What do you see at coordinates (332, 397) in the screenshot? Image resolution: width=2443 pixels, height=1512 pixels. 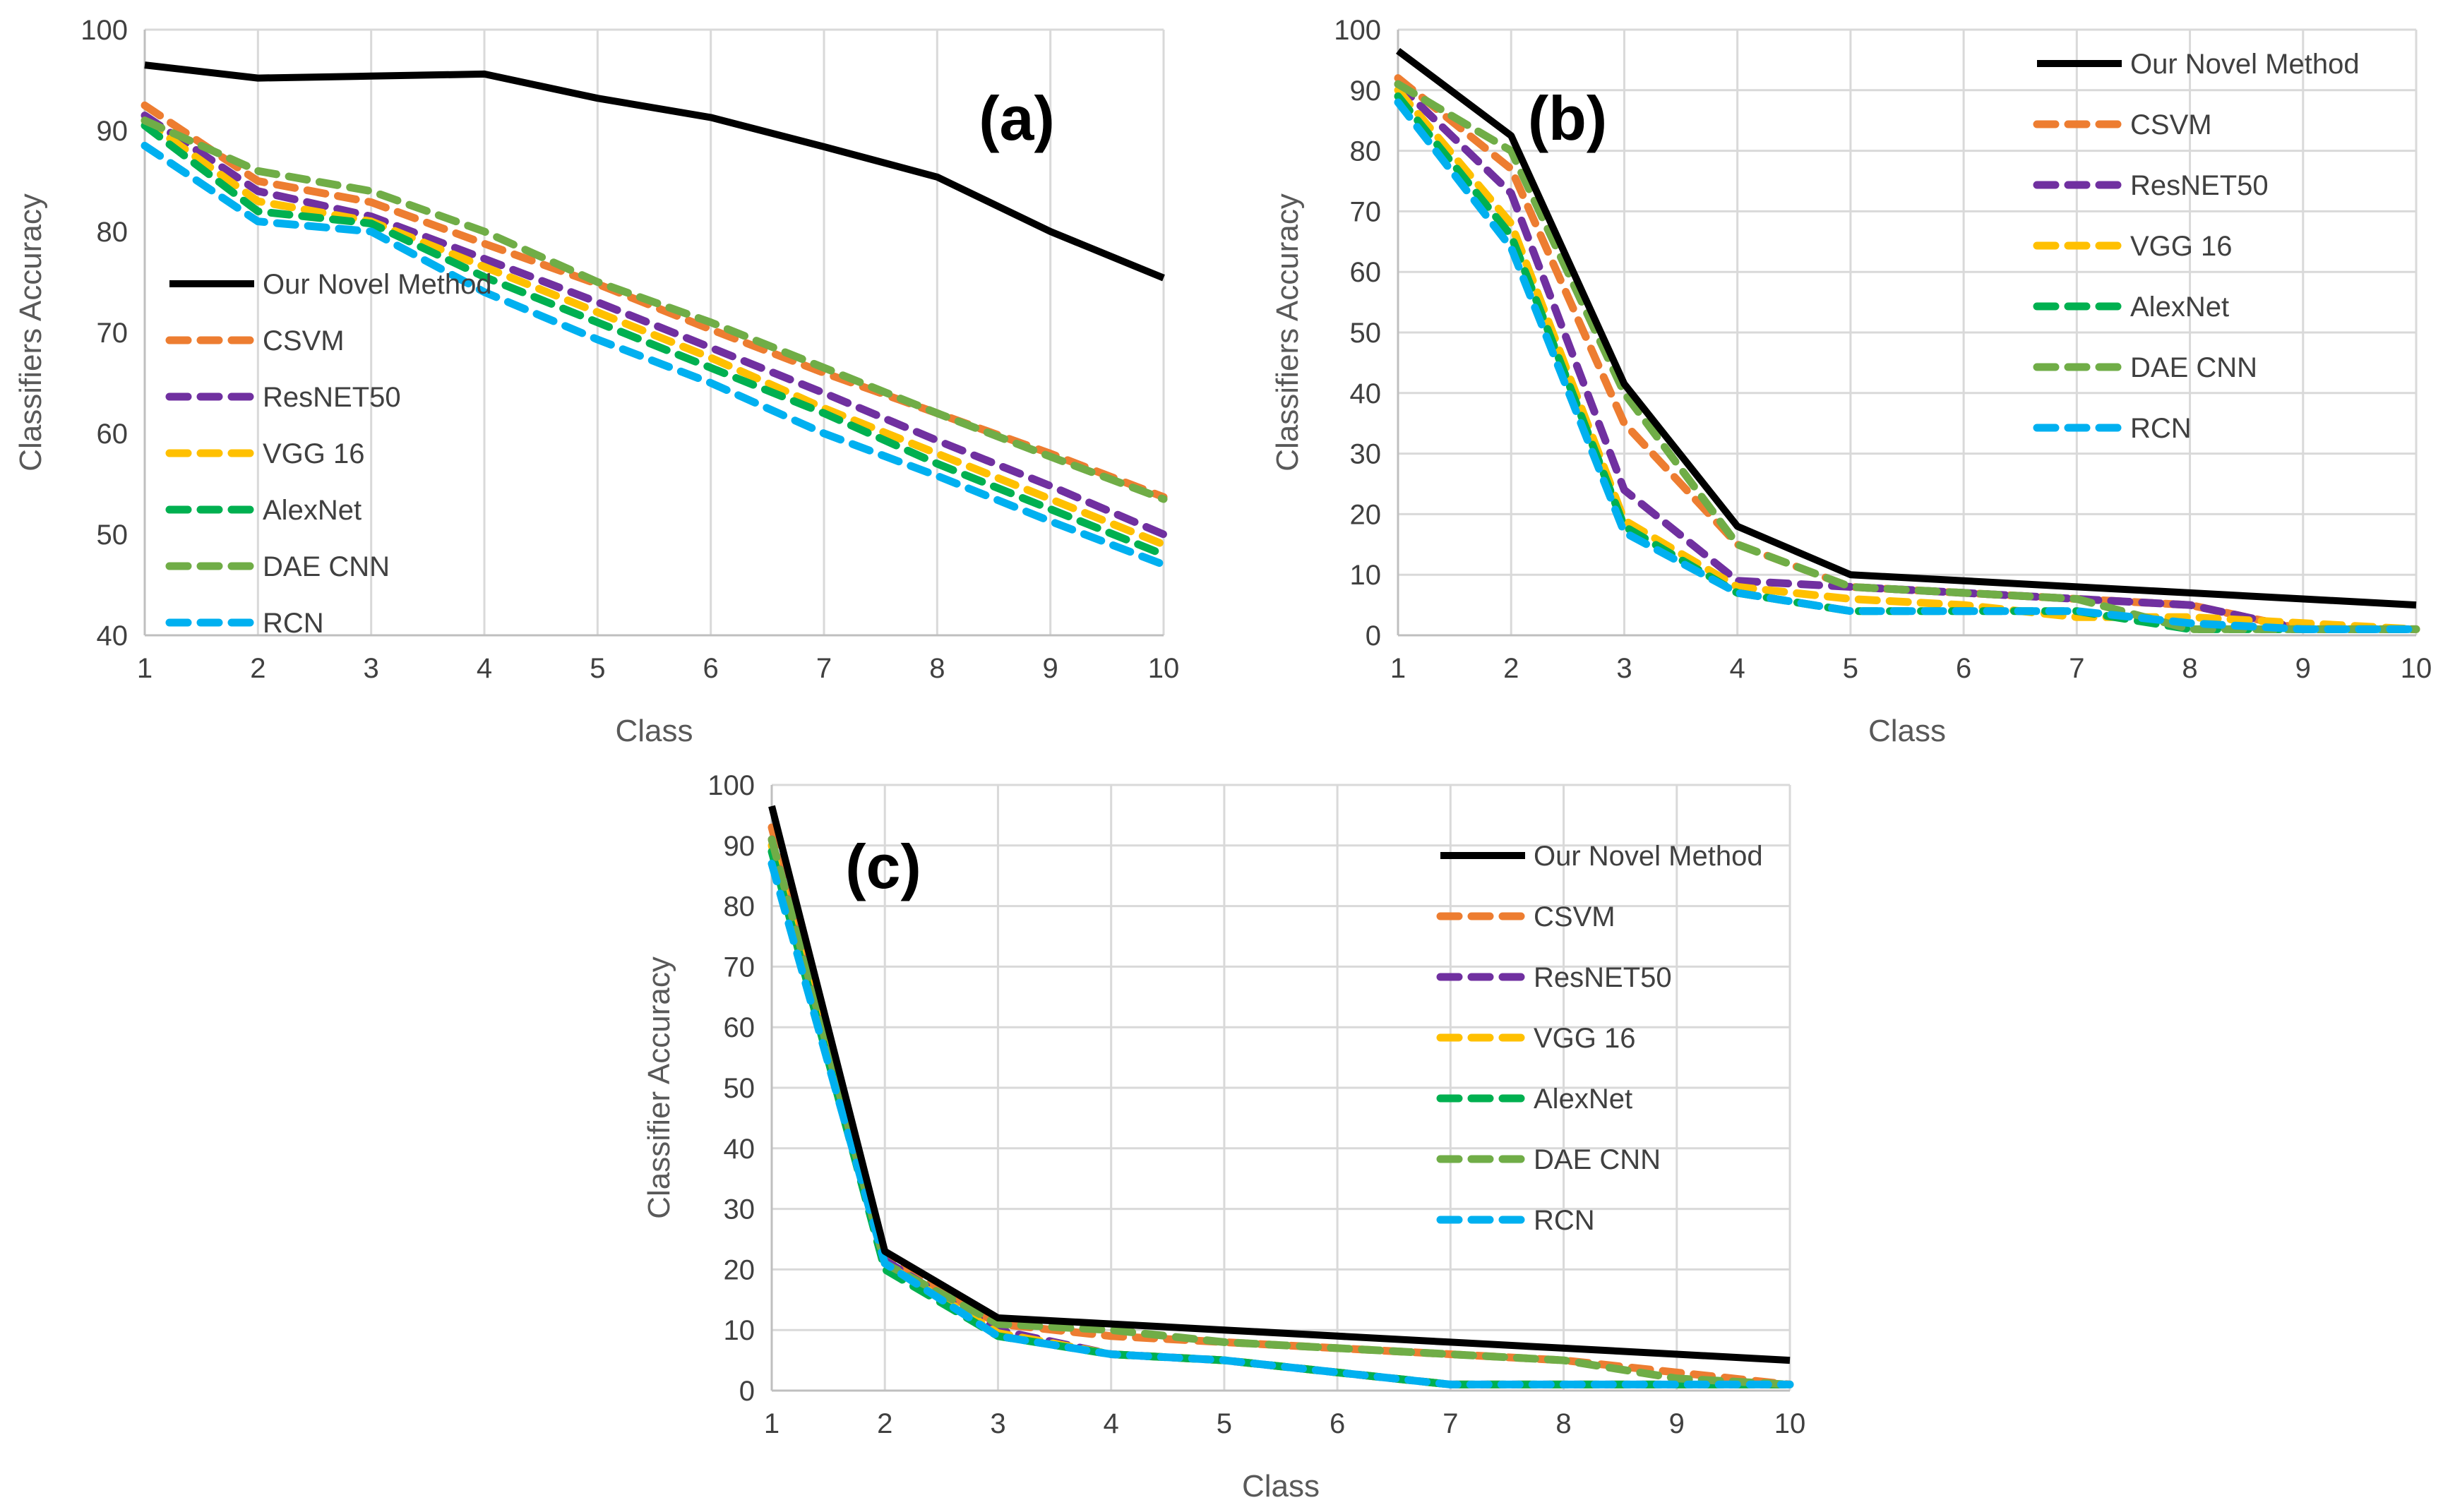 I see `legend-label: ResNET50` at bounding box center [332, 397].